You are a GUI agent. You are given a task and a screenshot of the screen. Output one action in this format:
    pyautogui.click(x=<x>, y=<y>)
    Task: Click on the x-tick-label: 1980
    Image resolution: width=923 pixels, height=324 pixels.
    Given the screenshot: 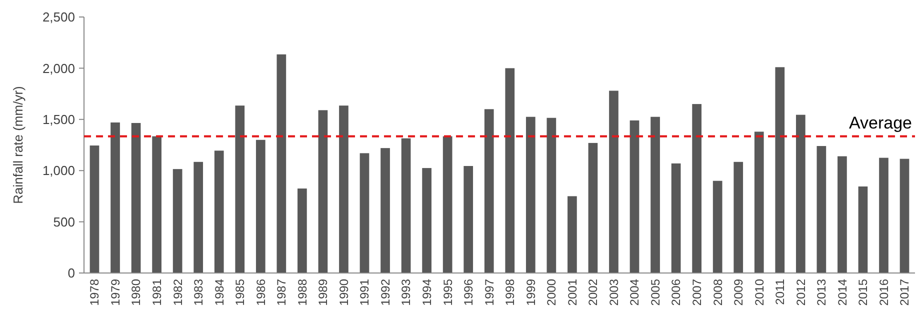 What is the action you would take?
    pyautogui.click(x=136, y=292)
    